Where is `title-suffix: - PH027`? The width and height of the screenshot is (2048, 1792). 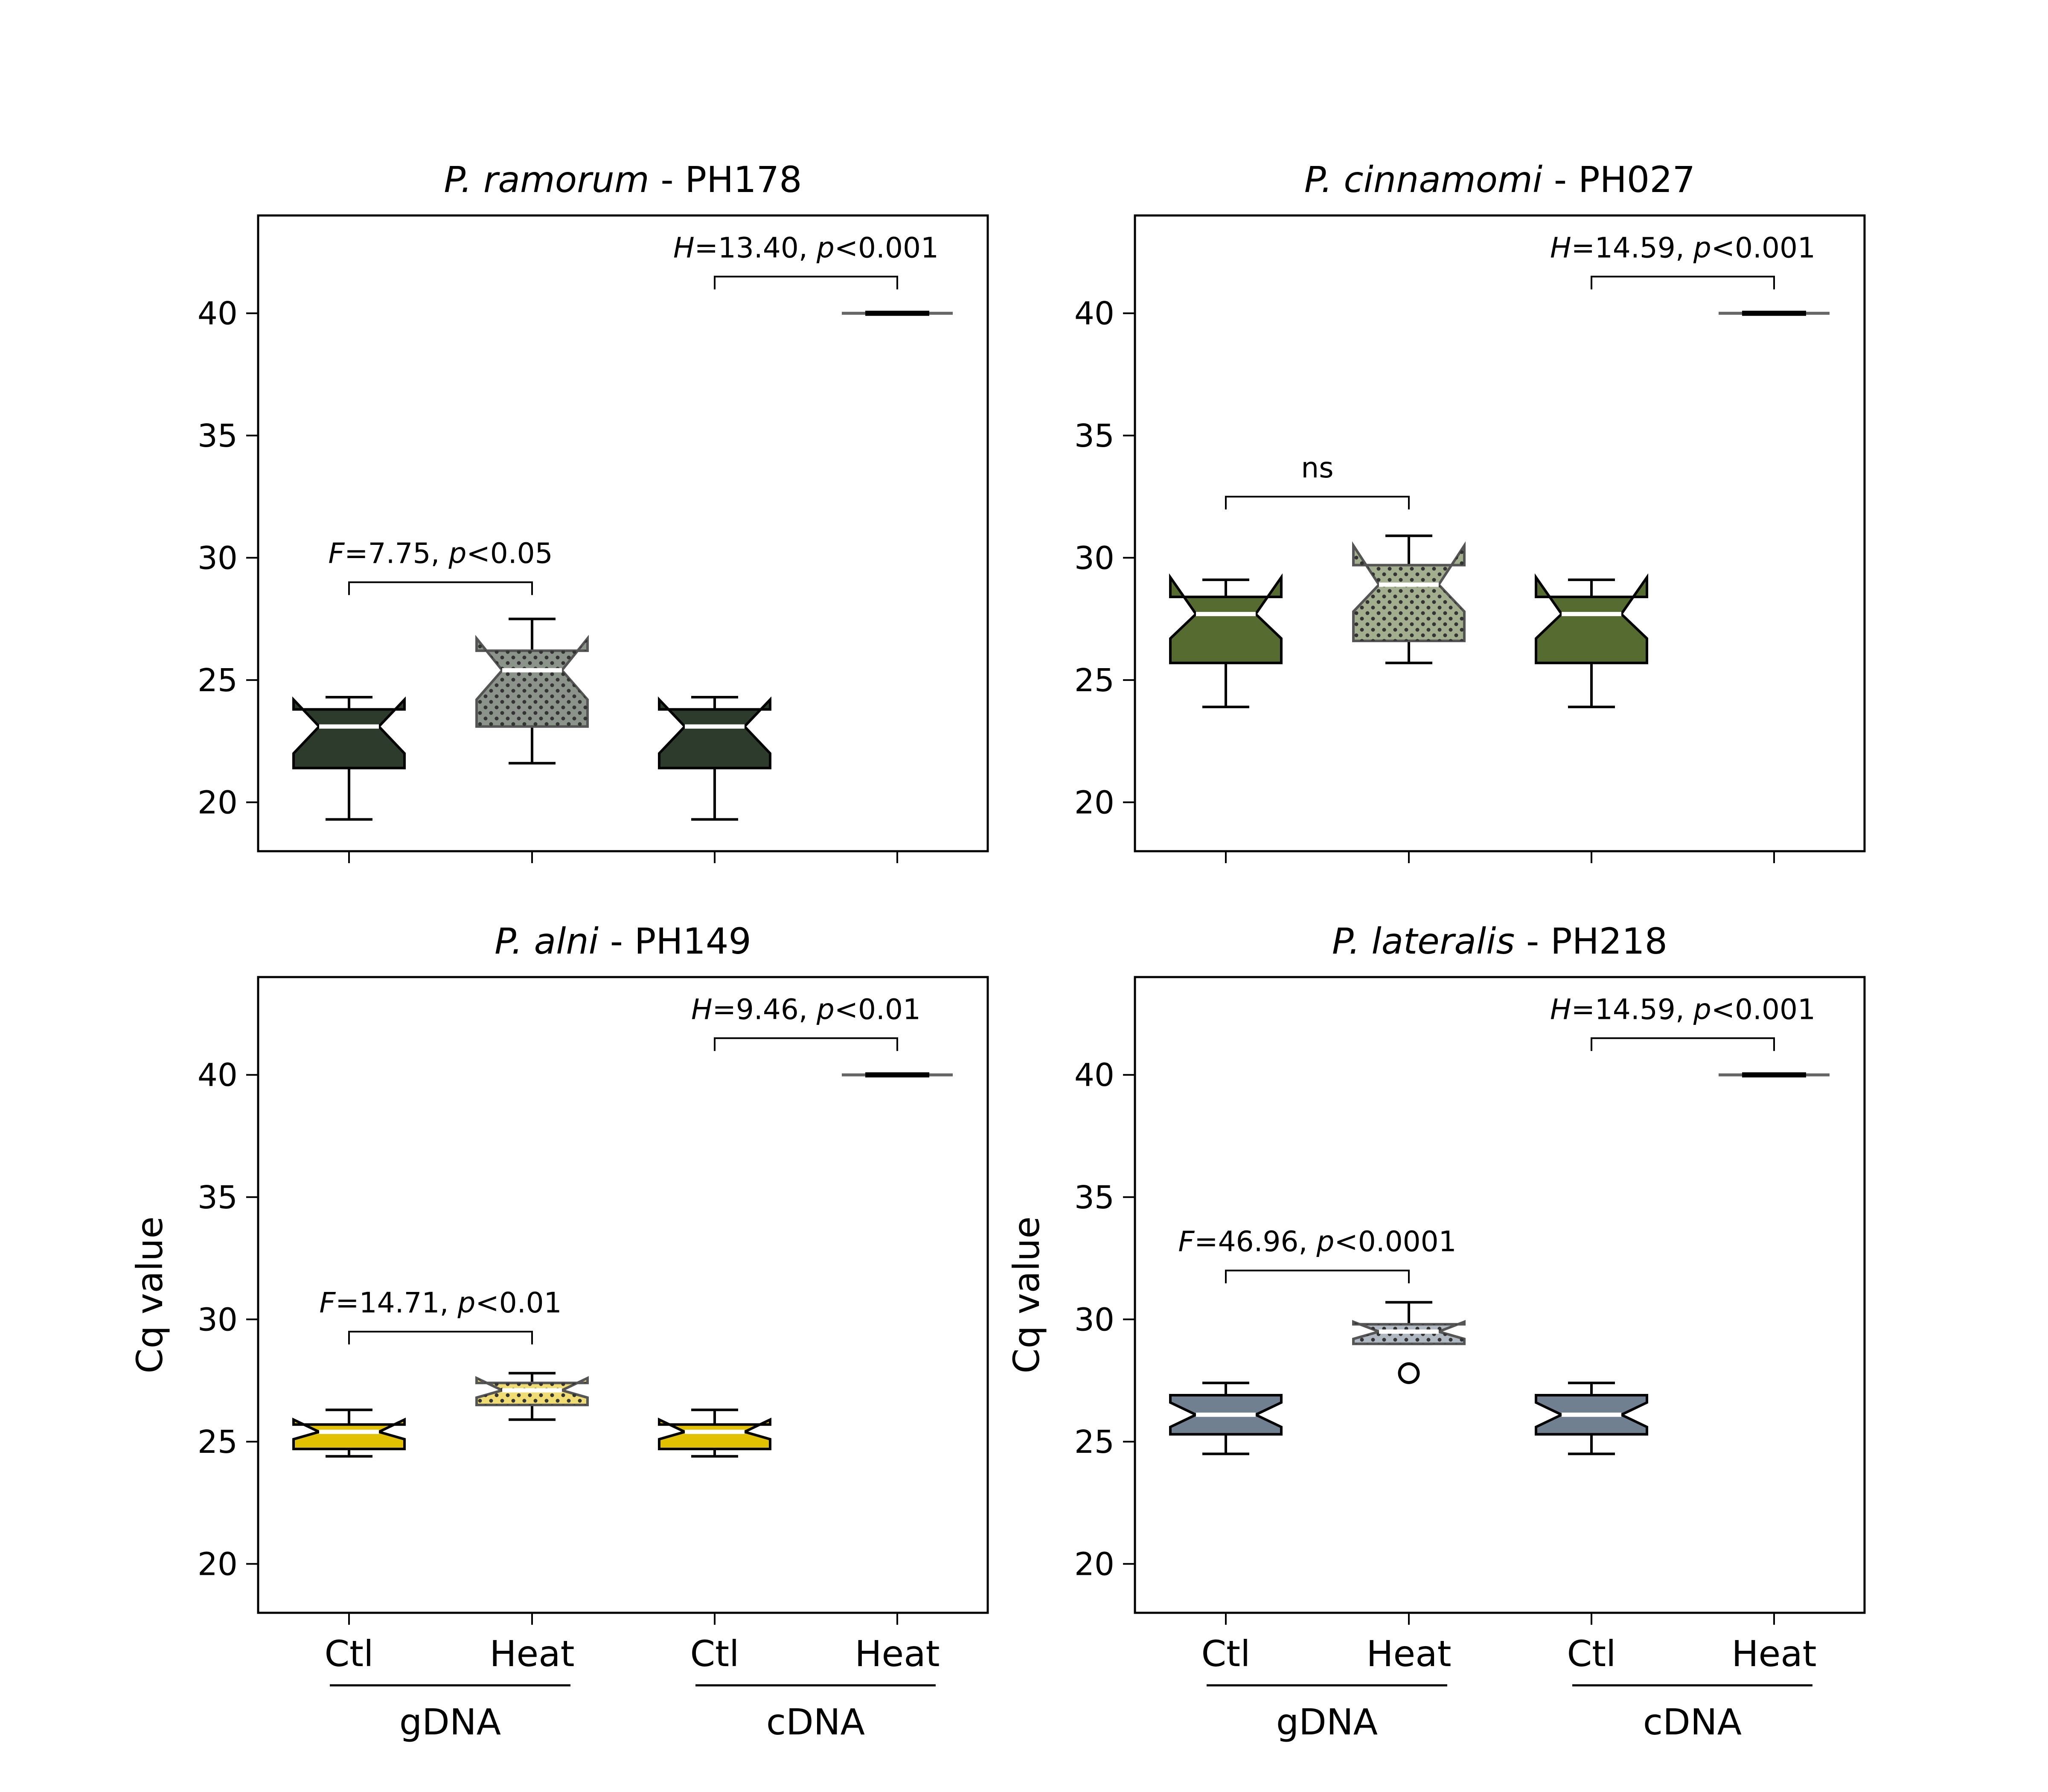 title-suffix: - PH027 is located at coordinates (1618, 180).